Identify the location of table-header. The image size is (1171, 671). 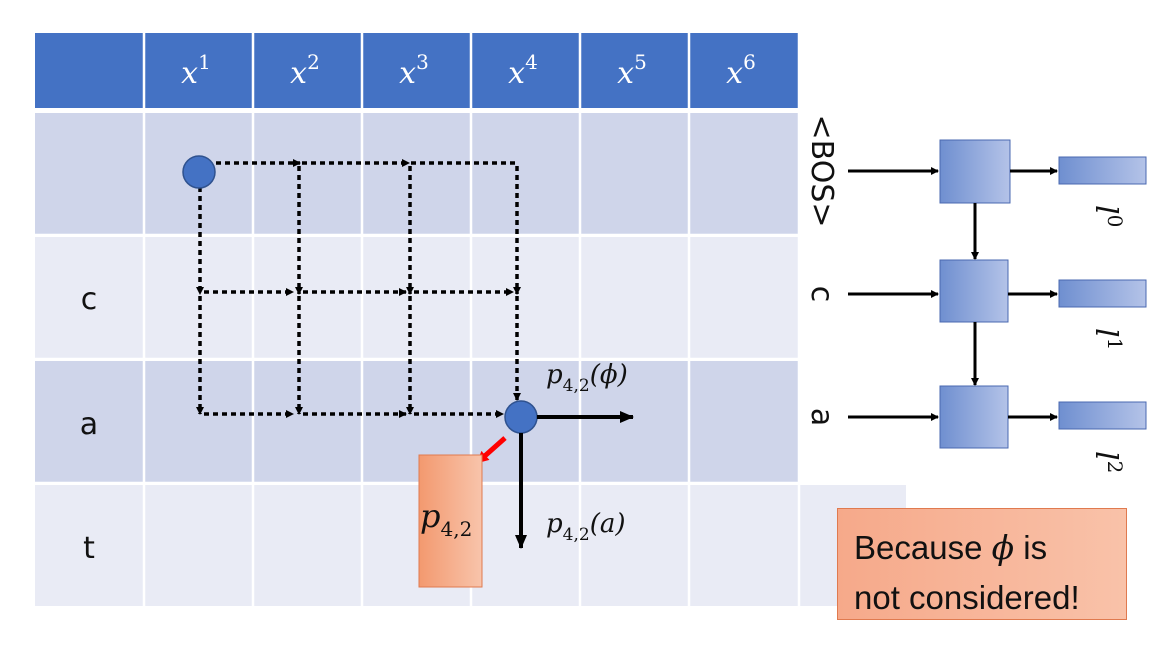
(416, 70).